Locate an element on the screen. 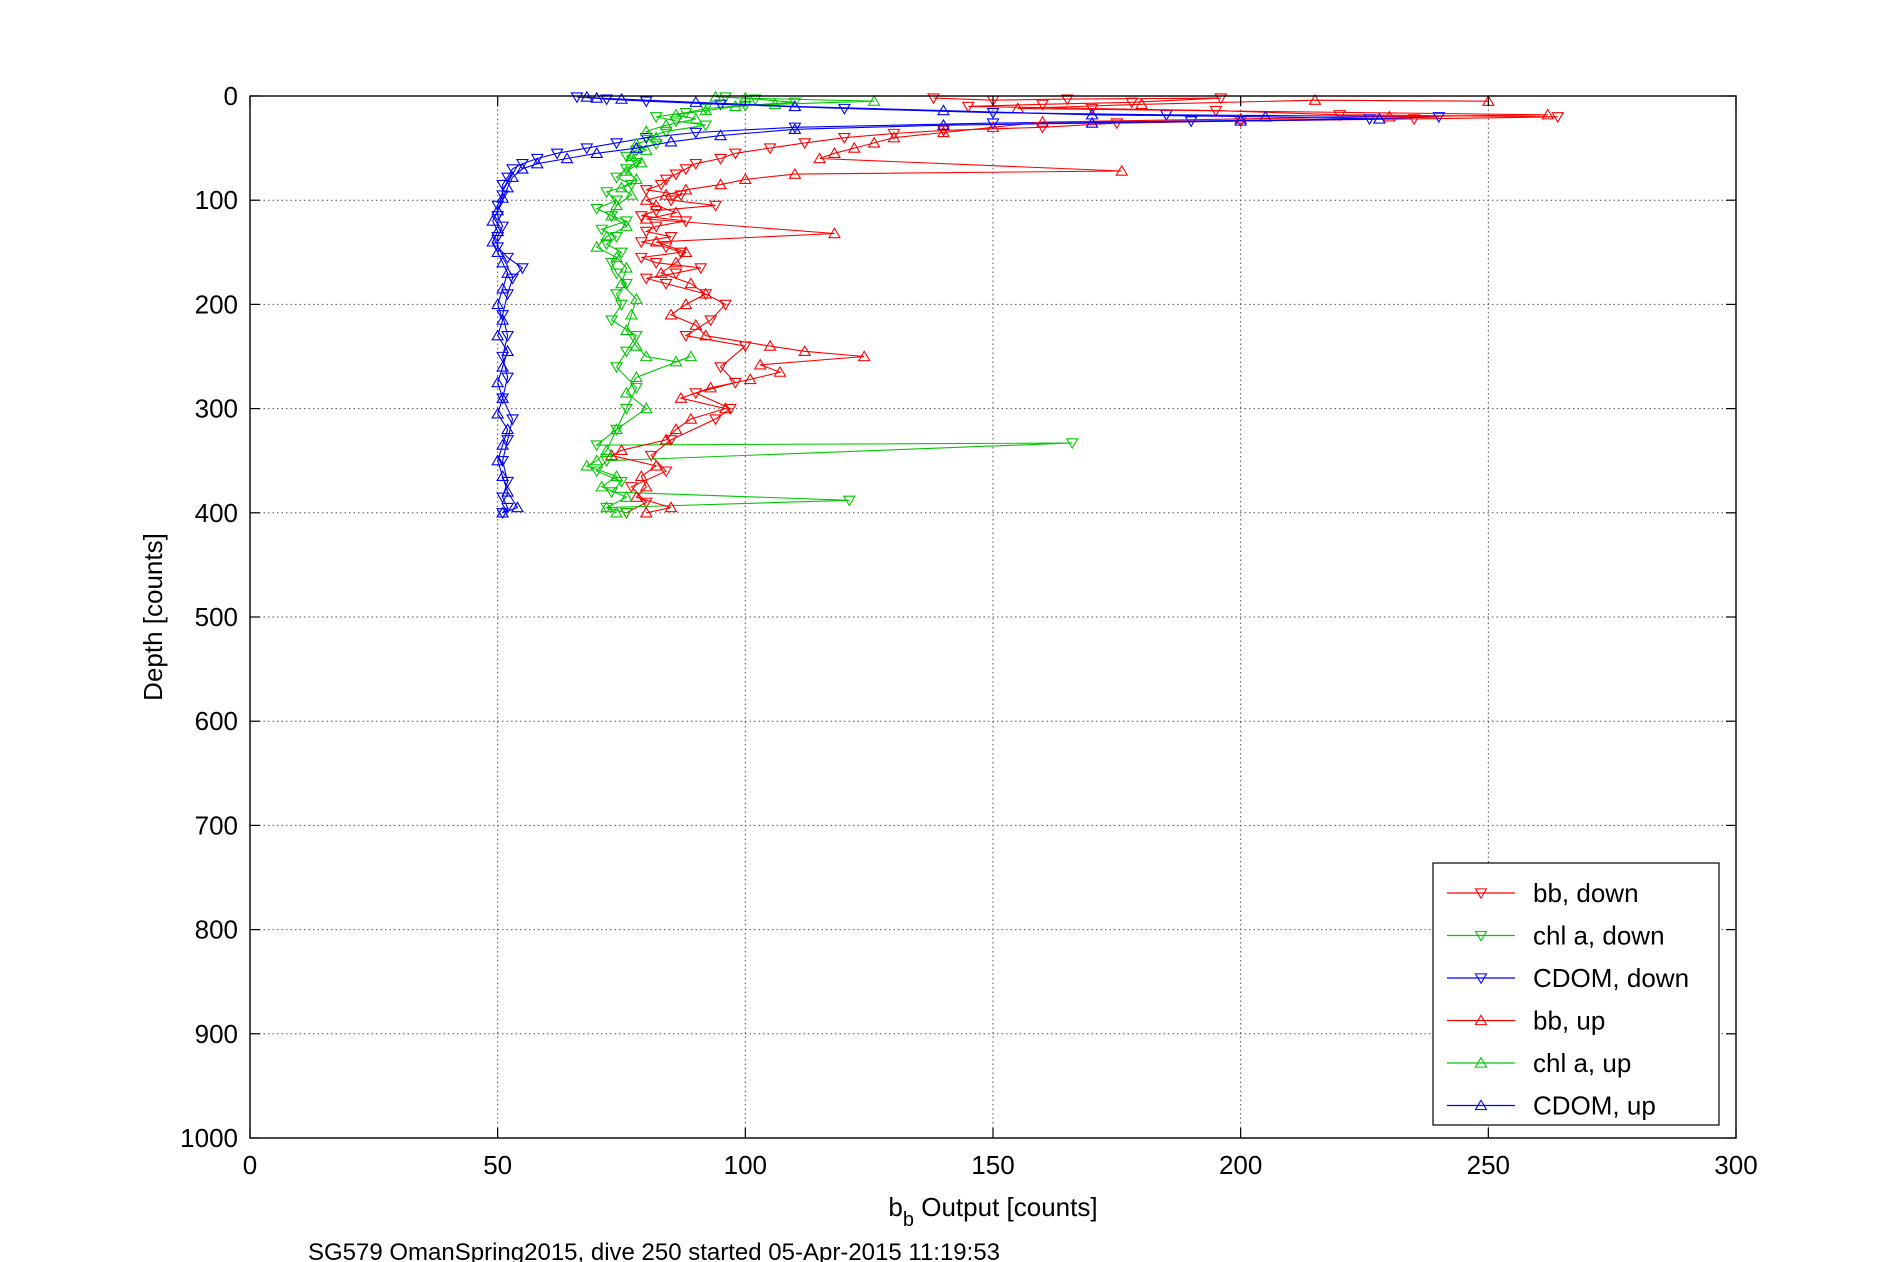  y-tick-label: 0 is located at coordinates (231, 96).